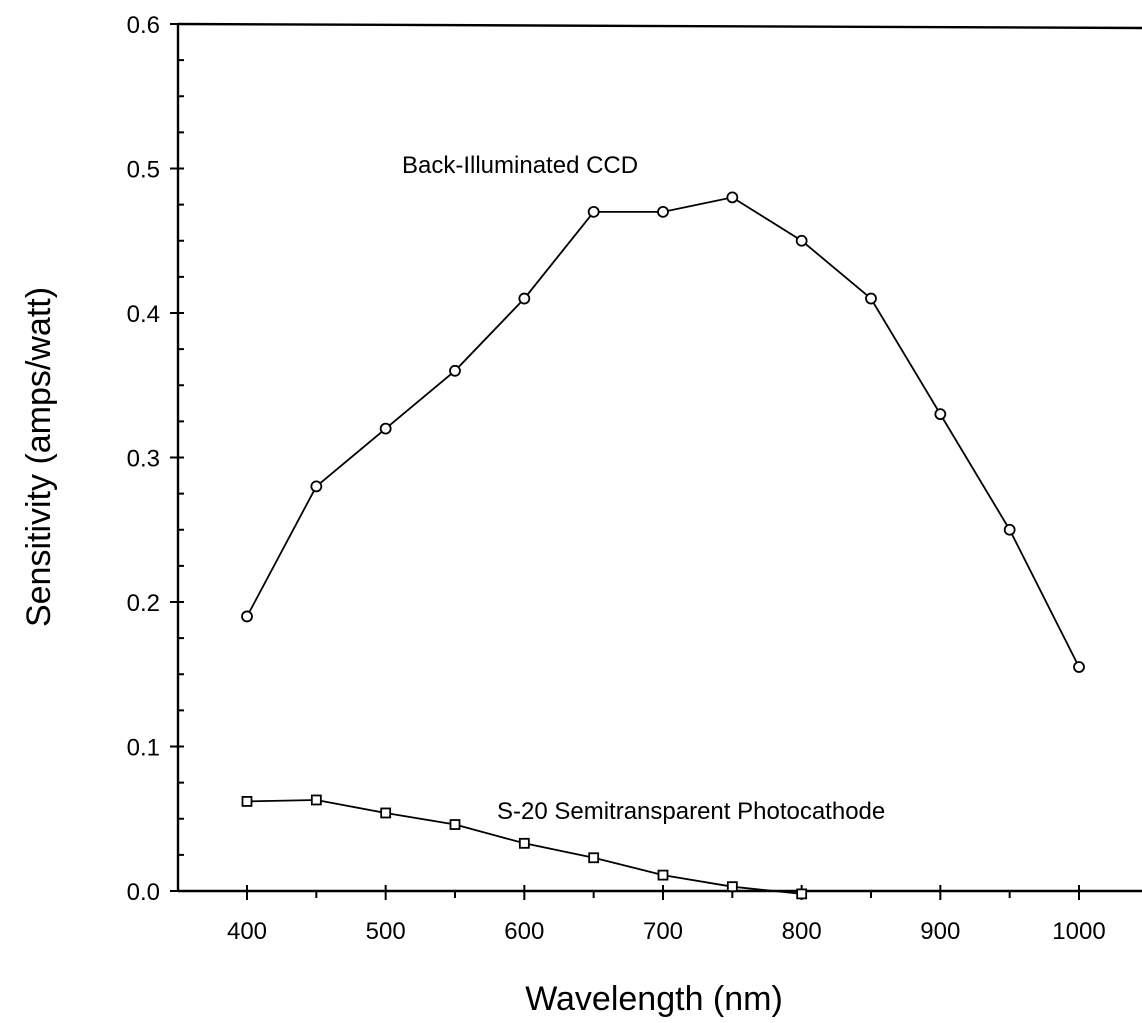  What do you see at coordinates (524, 931) in the screenshot?
I see `x-tick-label: 600` at bounding box center [524, 931].